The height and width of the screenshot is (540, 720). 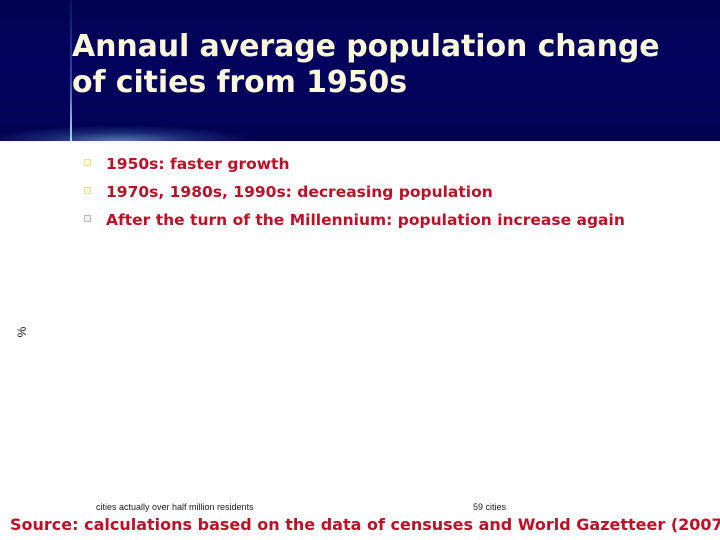 I want to click on chart-y-axis-label: %, so click(x=22, y=332).